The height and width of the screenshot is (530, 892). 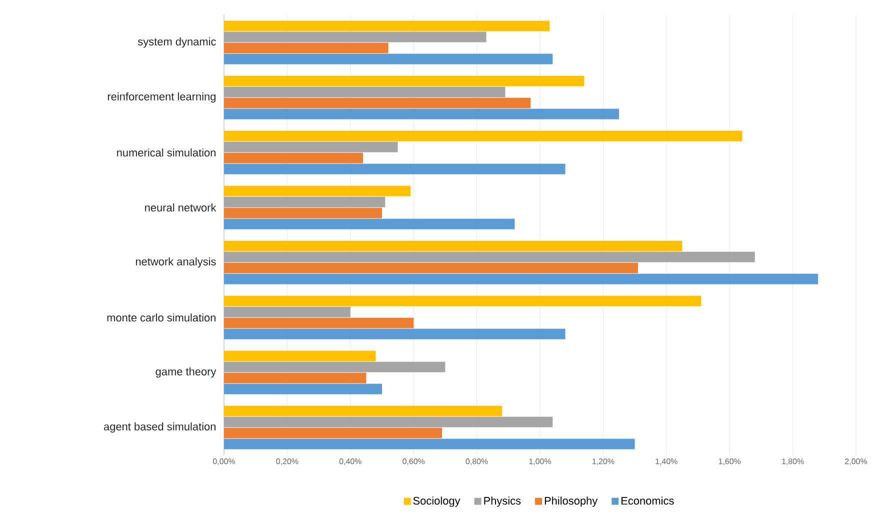 I want to click on y-tick-label: monte carlo simulation, so click(x=161, y=317).